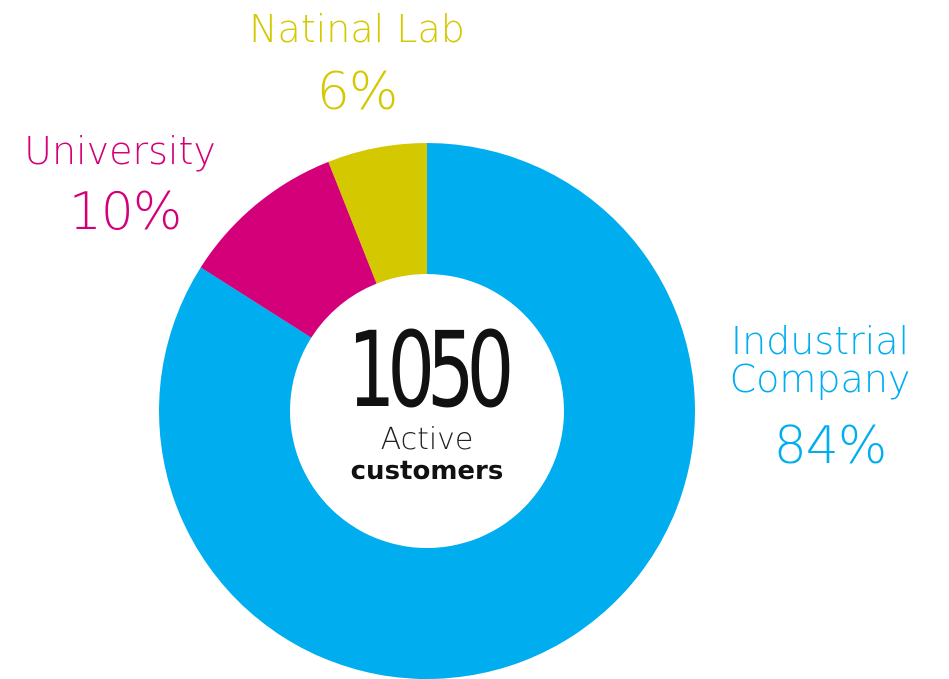 This screenshot has width=949, height=679. I want to click on slice-value-label: 6%, so click(357, 92).